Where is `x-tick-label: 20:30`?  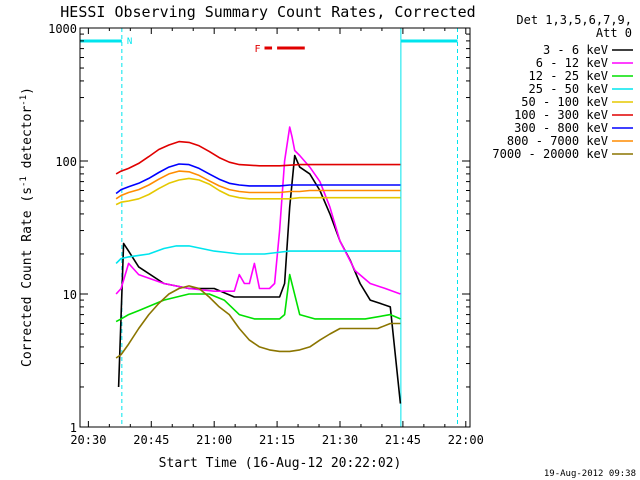
x-tick-label: 20:30 is located at coordinates (88, 440).